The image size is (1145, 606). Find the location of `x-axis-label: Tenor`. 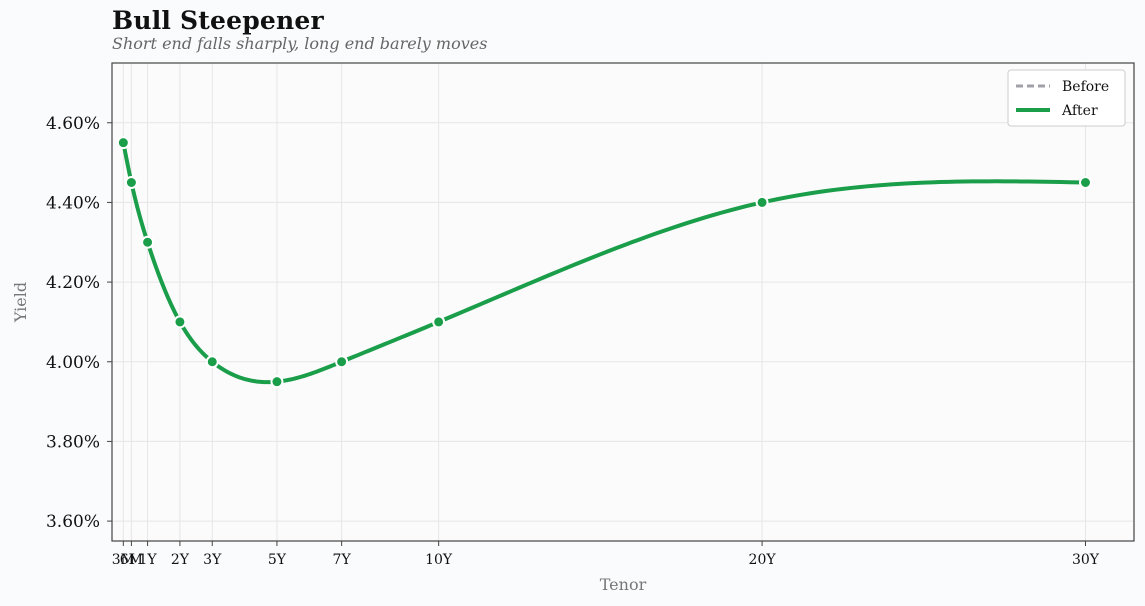

x-axis-label: Tenor is located at coordinates (623, 584).